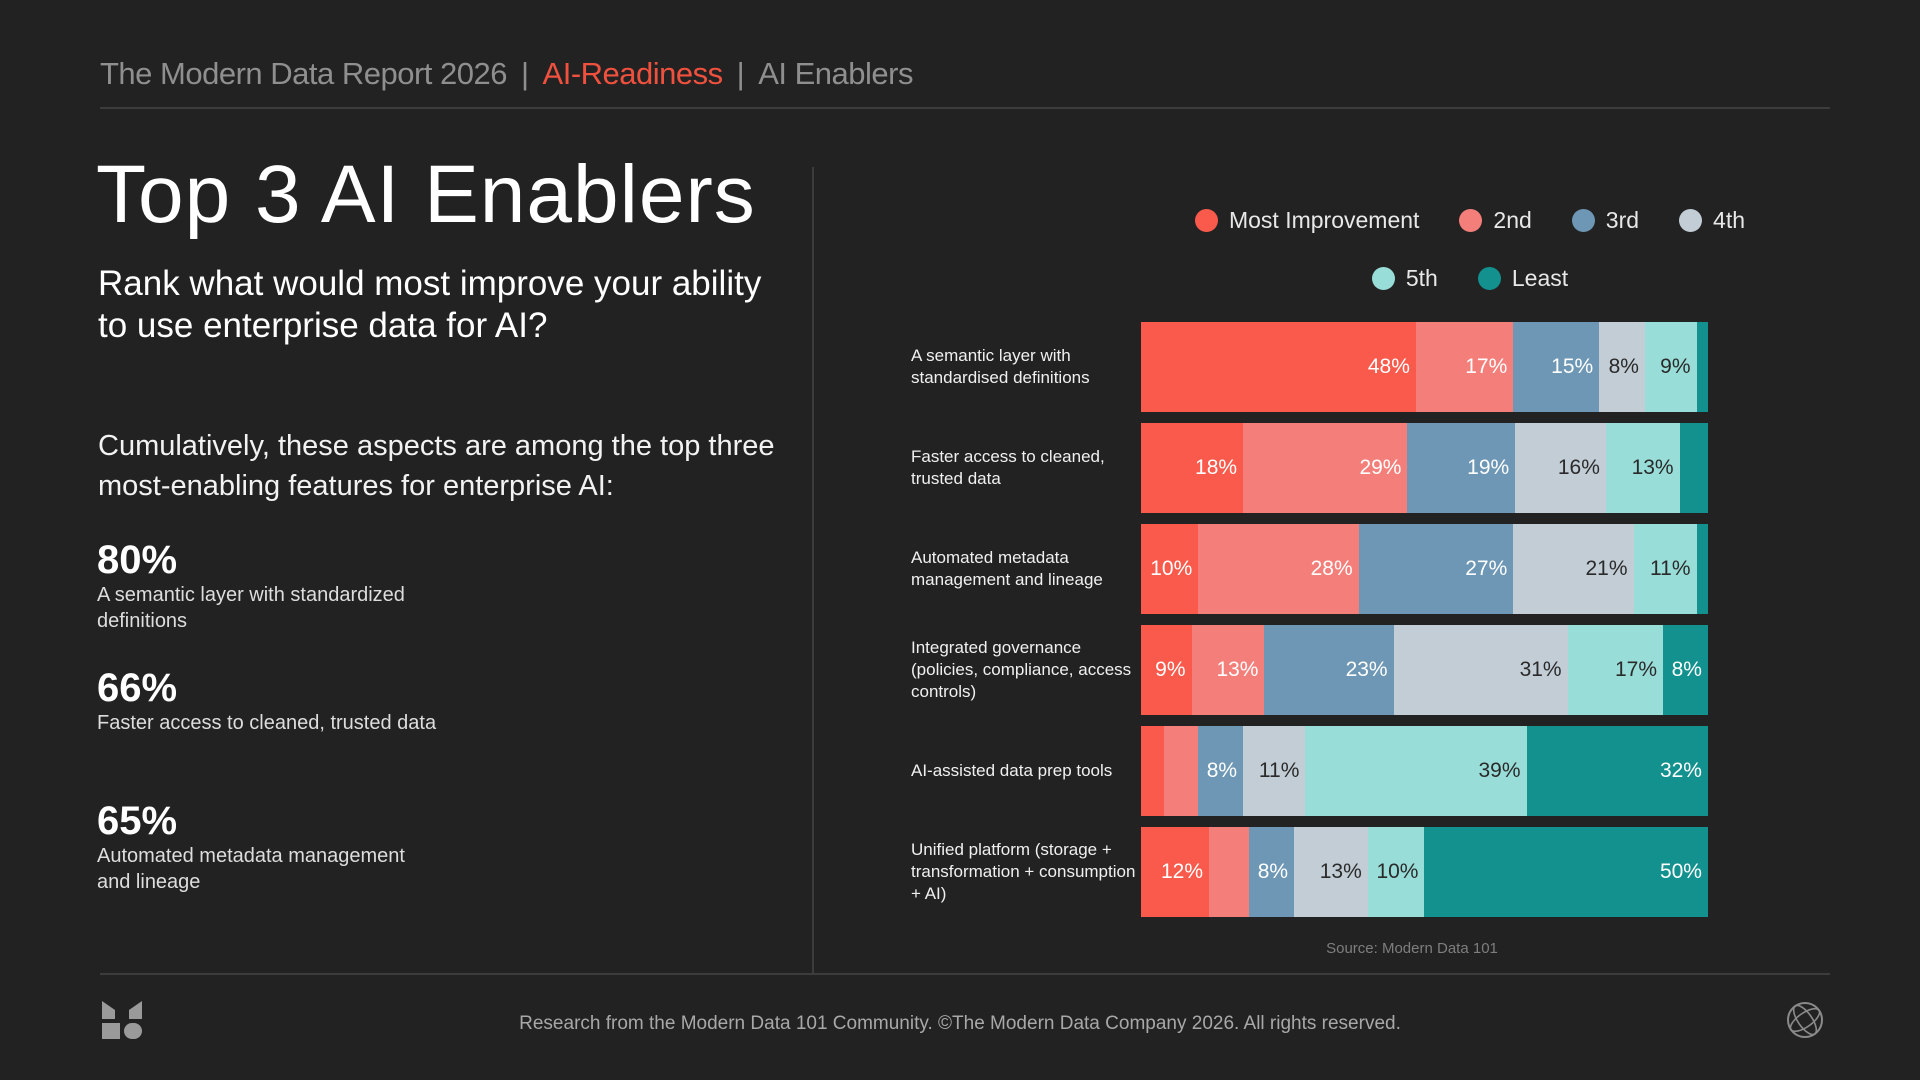  I want to click on data-label: 15%, so click(1572, 366).